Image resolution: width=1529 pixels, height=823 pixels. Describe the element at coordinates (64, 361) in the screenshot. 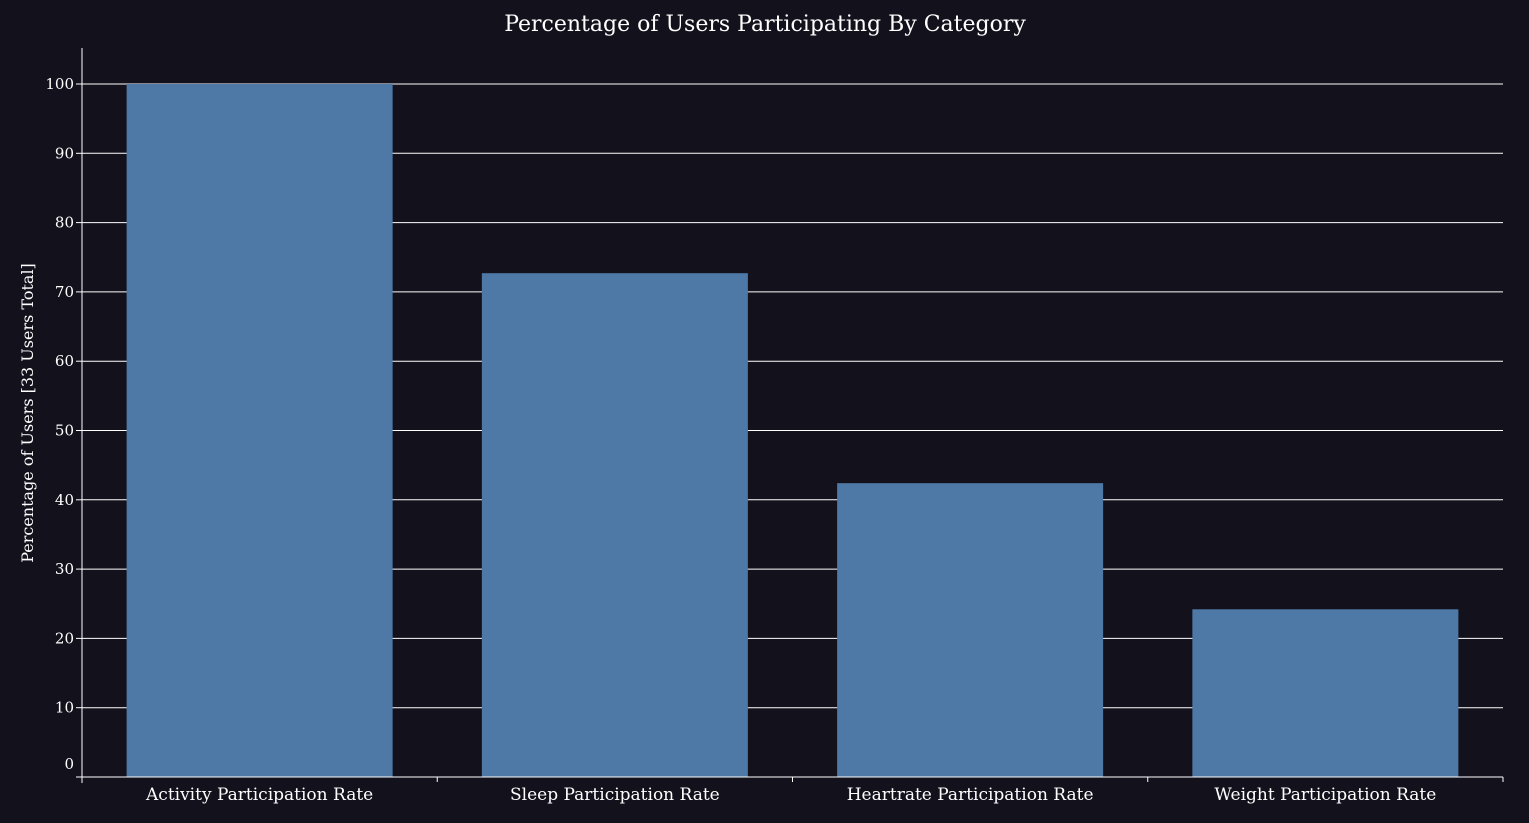

I see `y-tick-label: 60` at that location.